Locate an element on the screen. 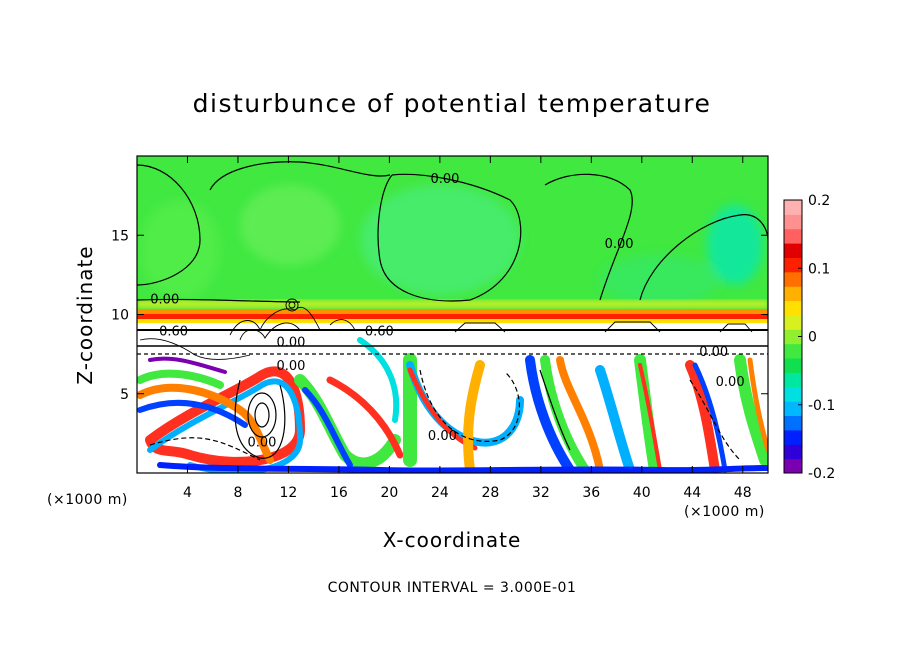 The image size is (904, 654). x-tick-label: 16 is located at coordinates (339, 493).